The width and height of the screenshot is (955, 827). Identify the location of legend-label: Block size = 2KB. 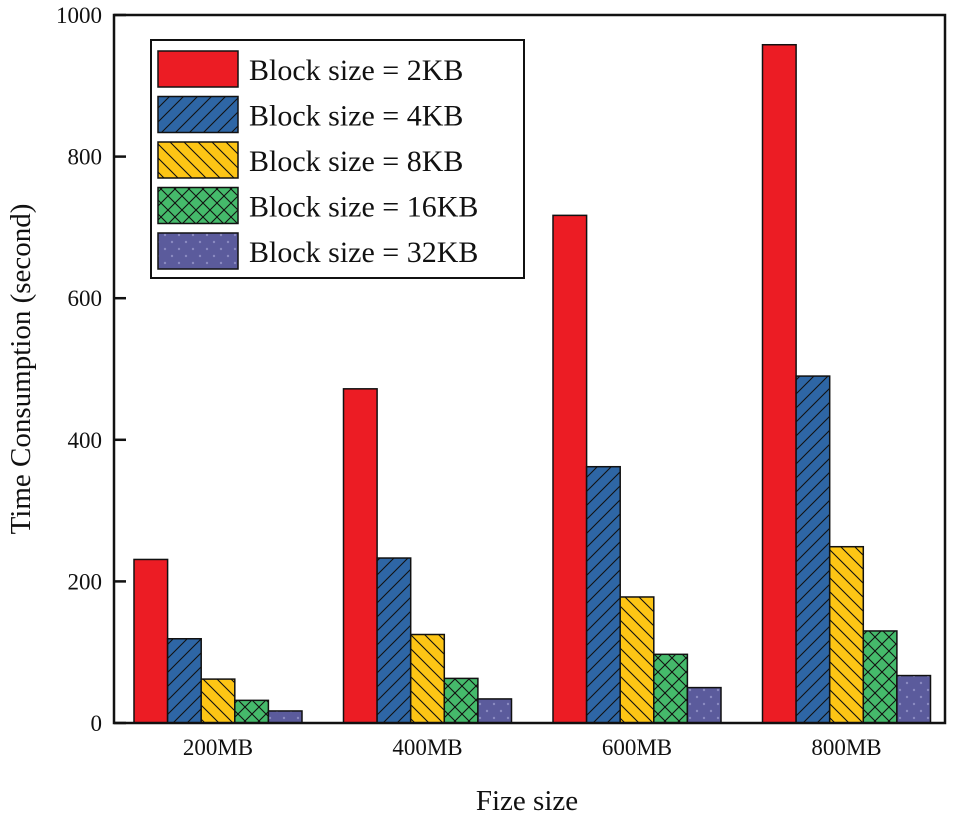
(356, 70).